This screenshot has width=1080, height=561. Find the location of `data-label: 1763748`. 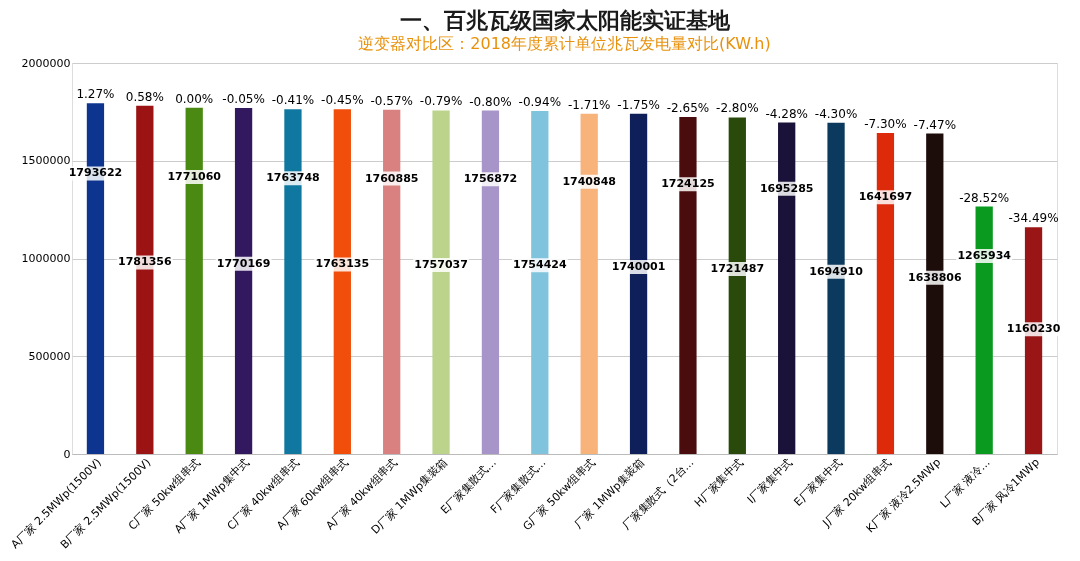

data-label: 1763748 is located at coordinates (293, 178).